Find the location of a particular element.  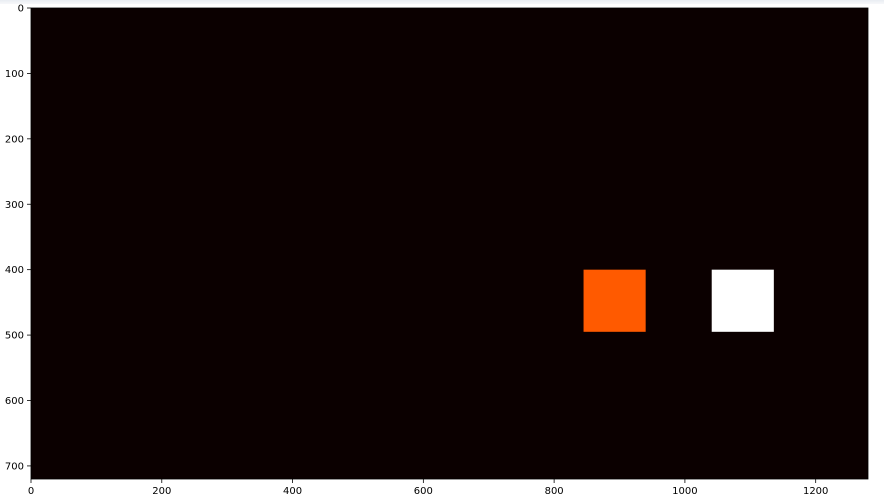

y-tick-label: 0 is located at coordinates (21, 9).